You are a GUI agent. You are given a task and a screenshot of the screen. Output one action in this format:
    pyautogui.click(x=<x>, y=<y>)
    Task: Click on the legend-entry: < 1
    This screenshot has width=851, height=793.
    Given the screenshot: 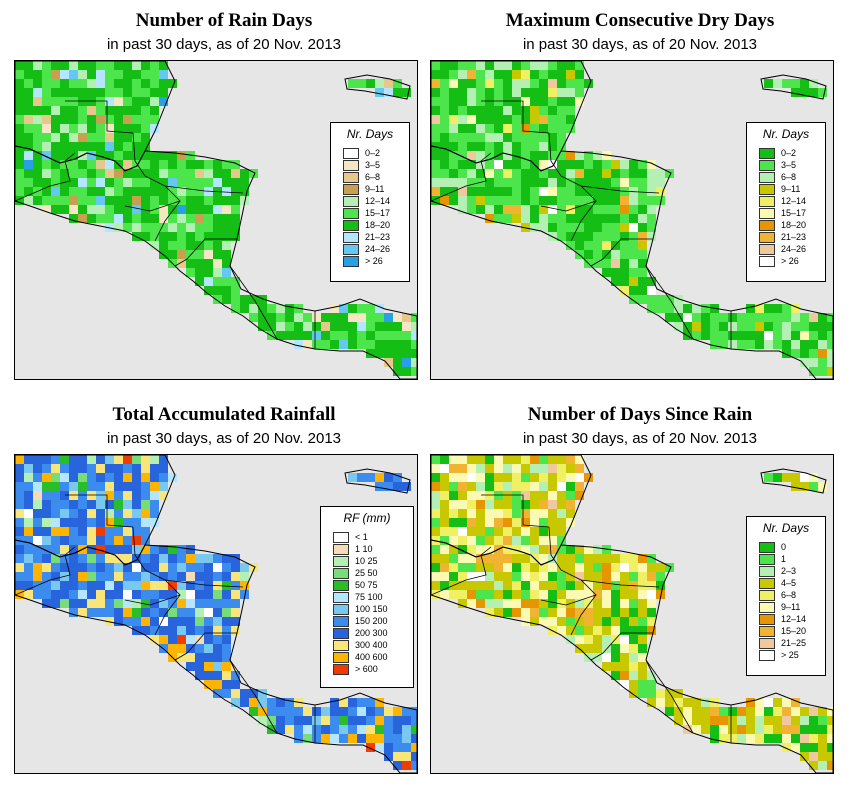 What is the action you would take?
    pyautogui.click(x=373, y=537)
    